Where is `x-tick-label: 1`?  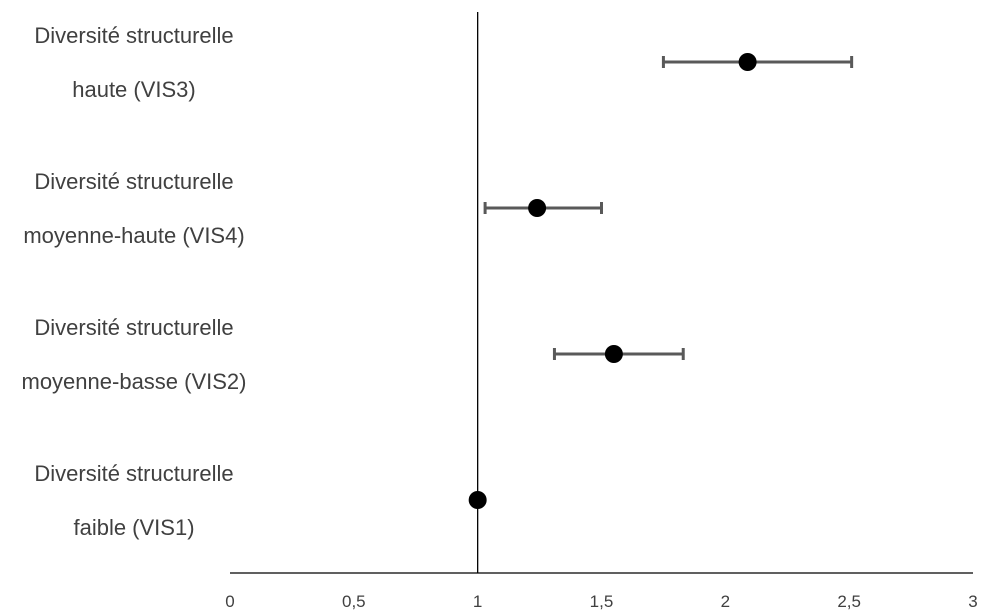 x-tick-label: 1 is located at coordinates (477, 601).